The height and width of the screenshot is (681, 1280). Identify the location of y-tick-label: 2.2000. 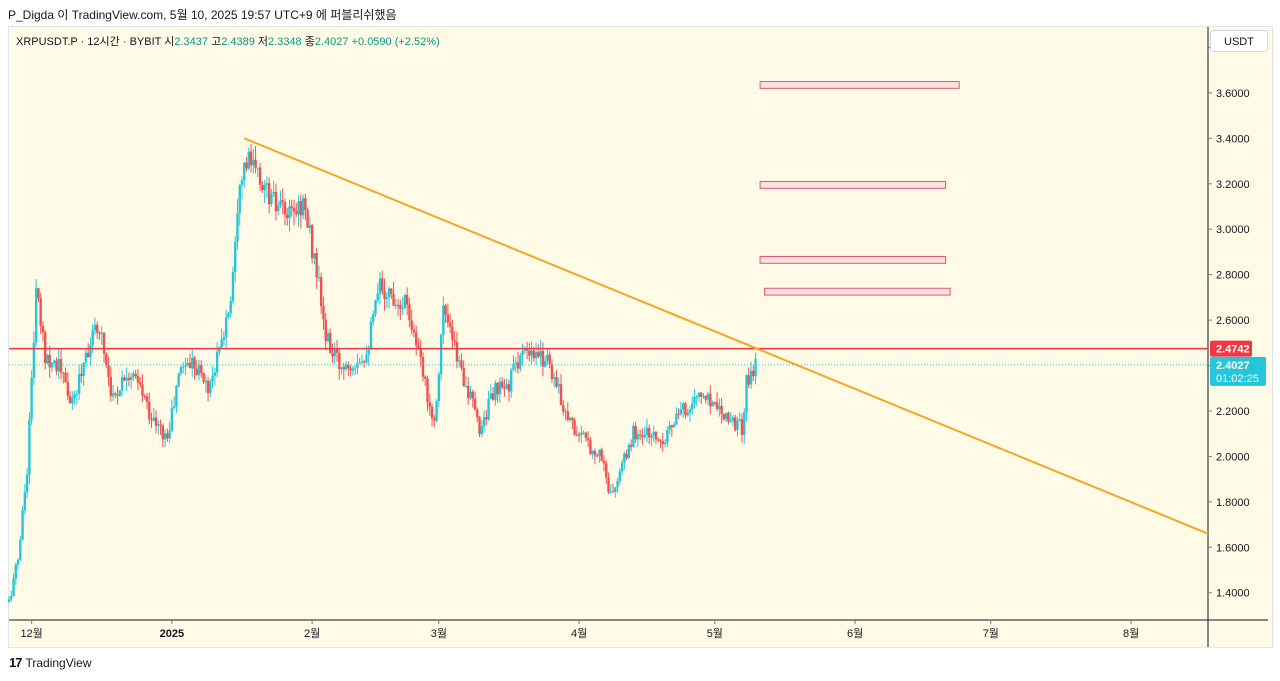
(1233, 412).